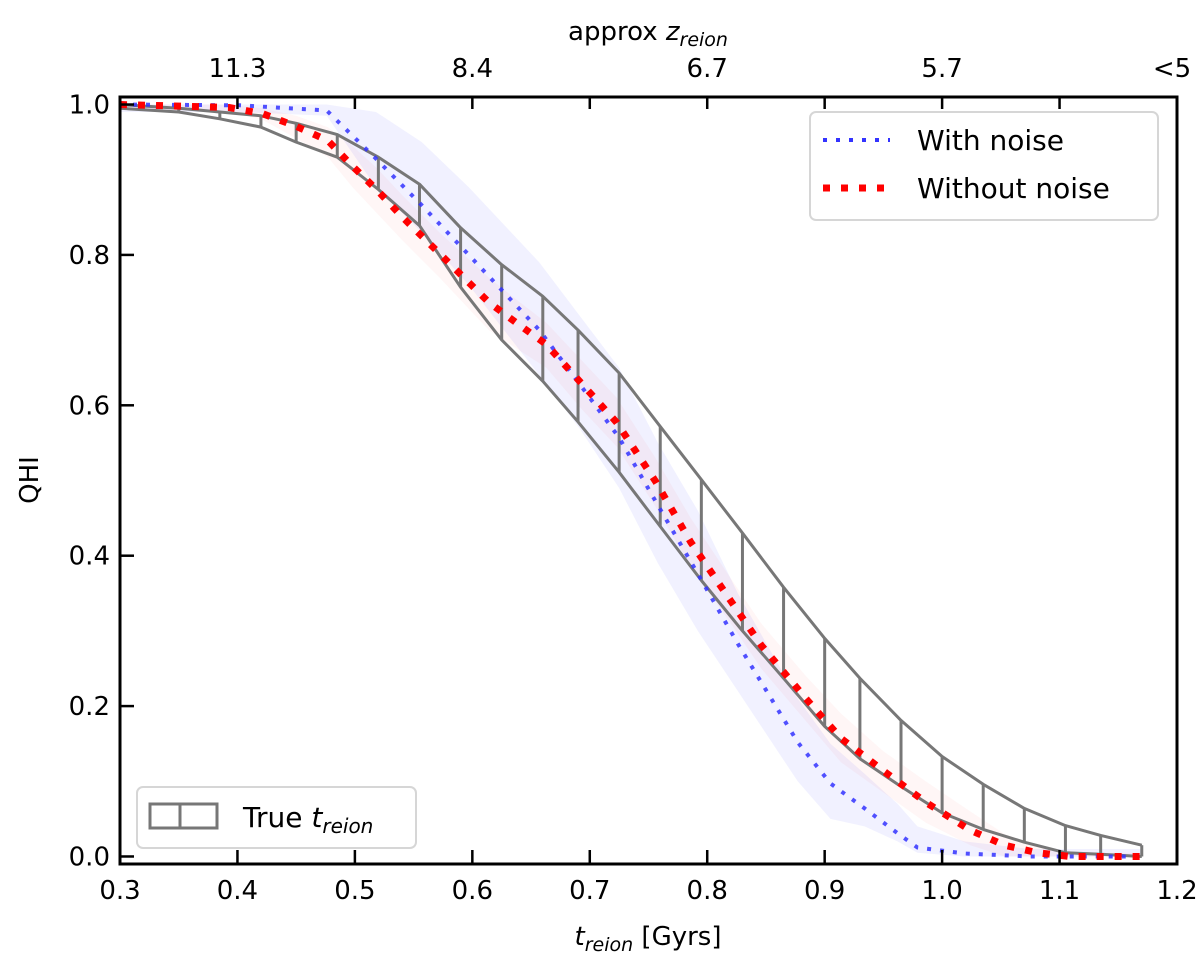 The image size is (1200, 964). What do you see at coordinates (237, 891) in the screenshot?
I see `x-tick-label: 0.4` at bounding box center [237, 891].